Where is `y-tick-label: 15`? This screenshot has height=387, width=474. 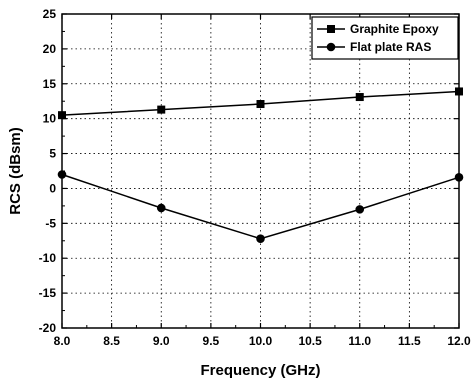
y-tick-label: 15 is located at coordinates (50, 84).